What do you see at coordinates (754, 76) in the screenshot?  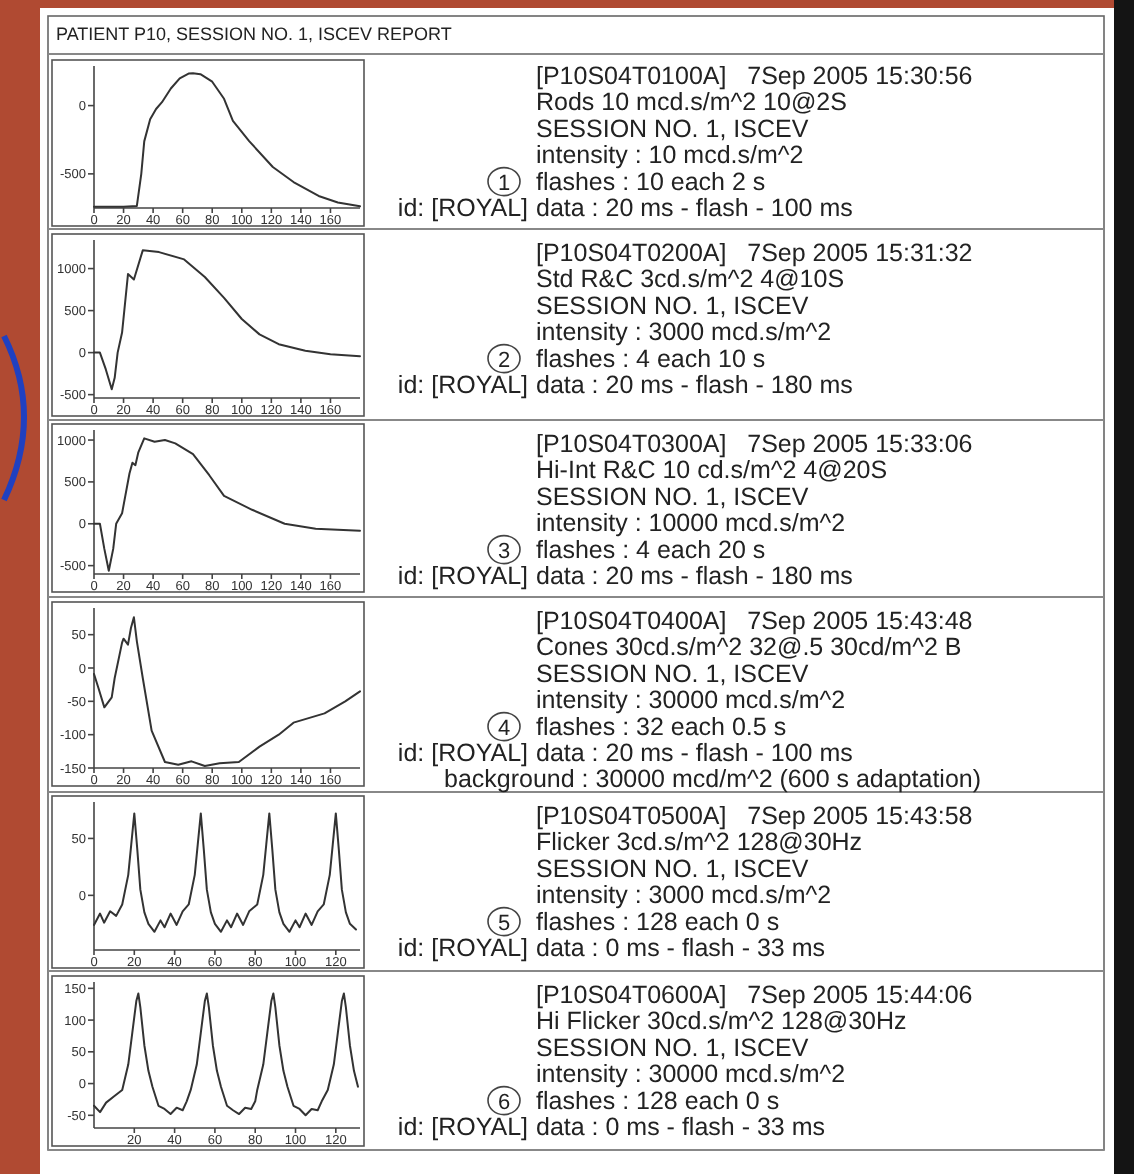 I see `text: [P10S04T0100A] 7Sep 2005 15:30:56` at bounding box center [754, 76].